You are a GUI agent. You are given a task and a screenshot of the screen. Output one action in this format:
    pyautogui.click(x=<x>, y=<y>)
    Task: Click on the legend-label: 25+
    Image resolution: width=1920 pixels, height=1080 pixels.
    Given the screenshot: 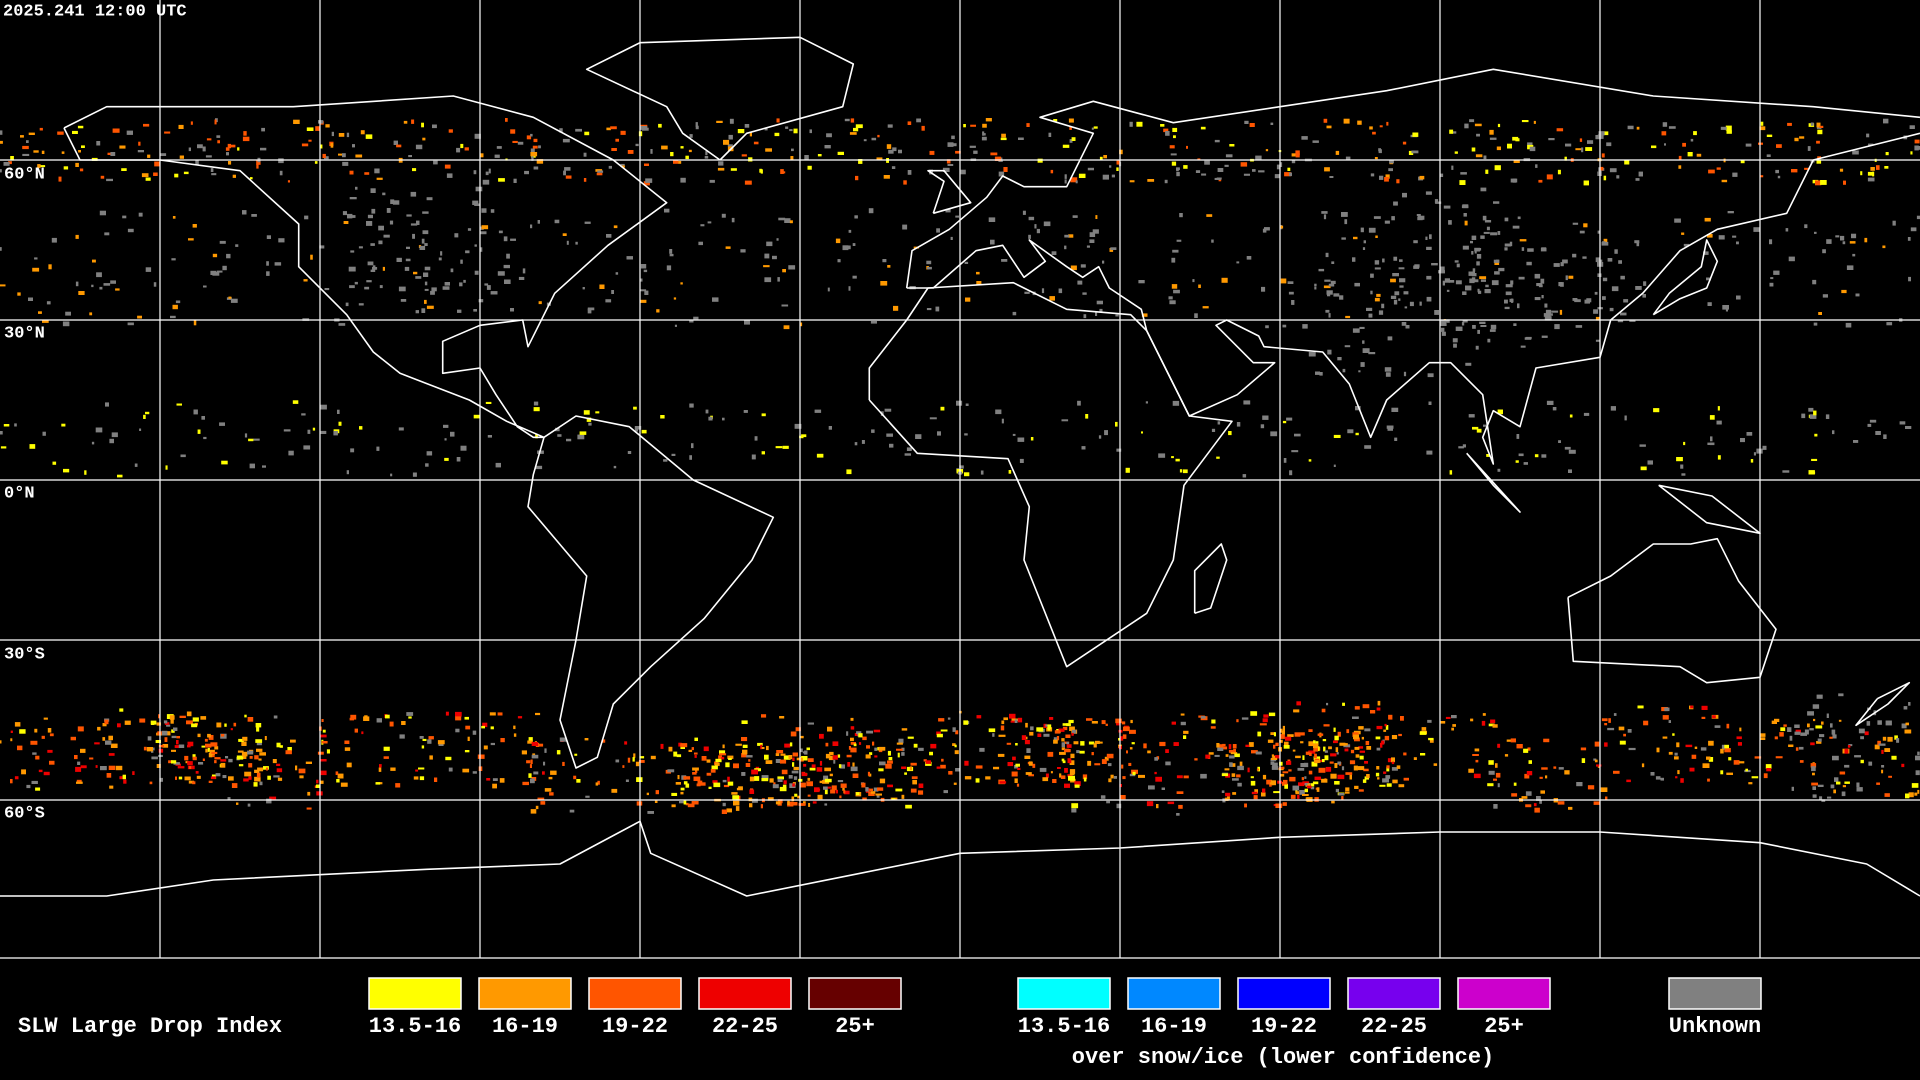 What is the action you would take?
    pyautogui.click(x=855, y=1026)
    